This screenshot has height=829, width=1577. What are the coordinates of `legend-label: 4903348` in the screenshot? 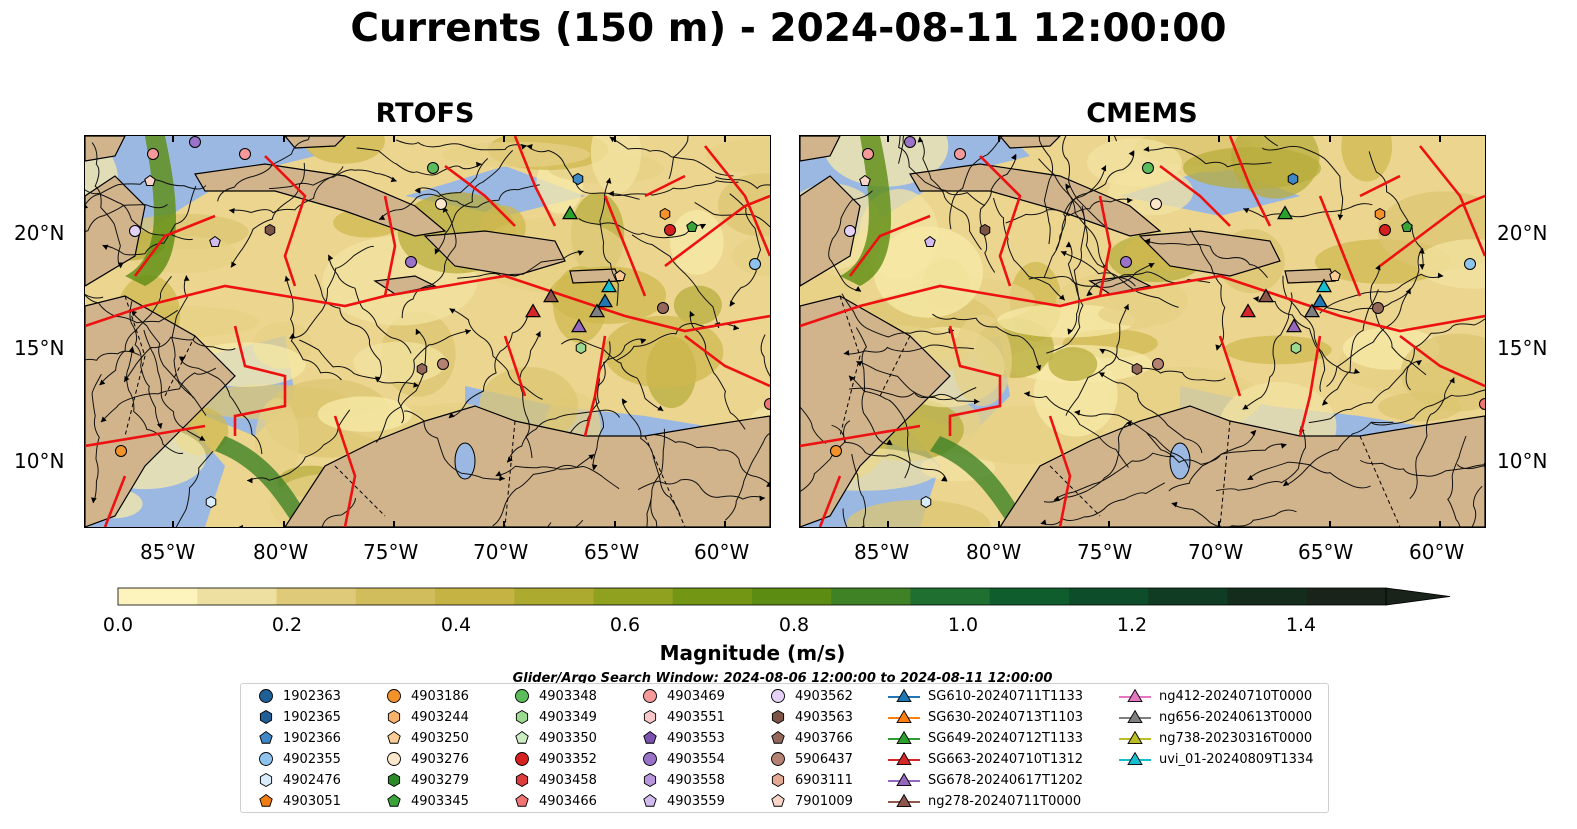 It's located at (568, 696).